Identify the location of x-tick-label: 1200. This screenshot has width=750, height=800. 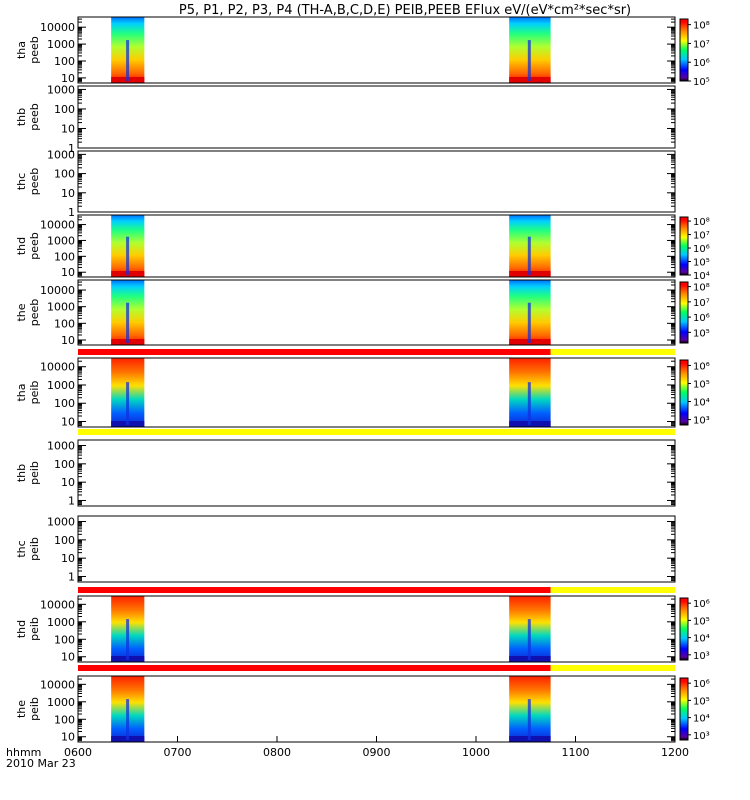
(675, 752).